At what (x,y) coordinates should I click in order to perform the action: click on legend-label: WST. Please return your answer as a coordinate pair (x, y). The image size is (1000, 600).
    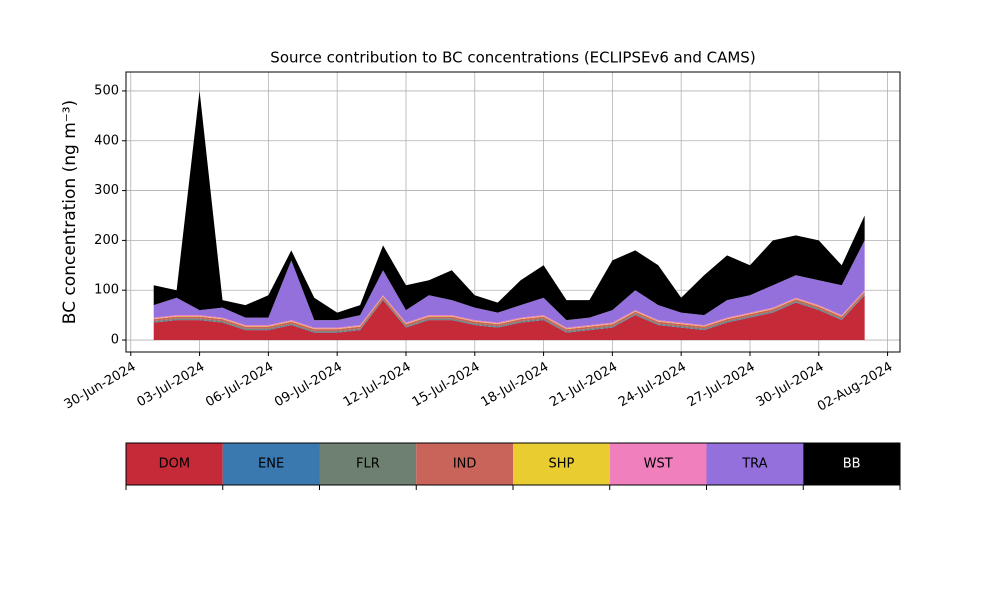
    Looking at the image, I should click on (658, 464).